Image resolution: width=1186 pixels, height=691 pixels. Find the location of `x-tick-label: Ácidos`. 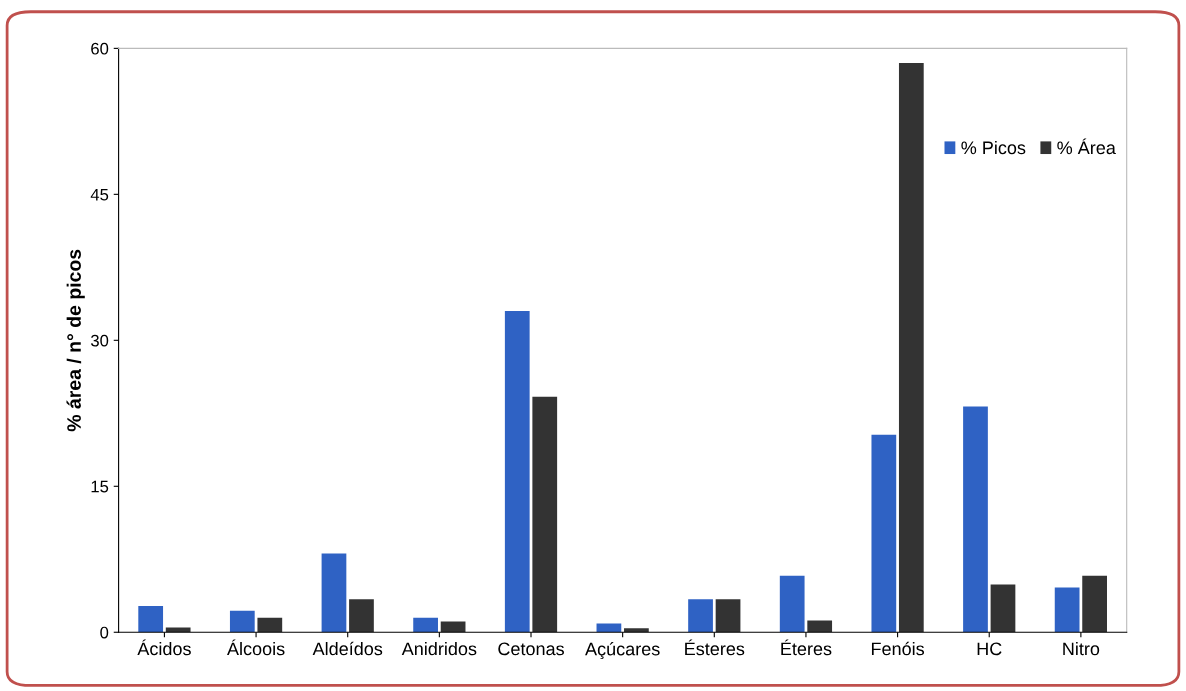

x-tick-label: Ácidos is located at coordinates (164, 647).